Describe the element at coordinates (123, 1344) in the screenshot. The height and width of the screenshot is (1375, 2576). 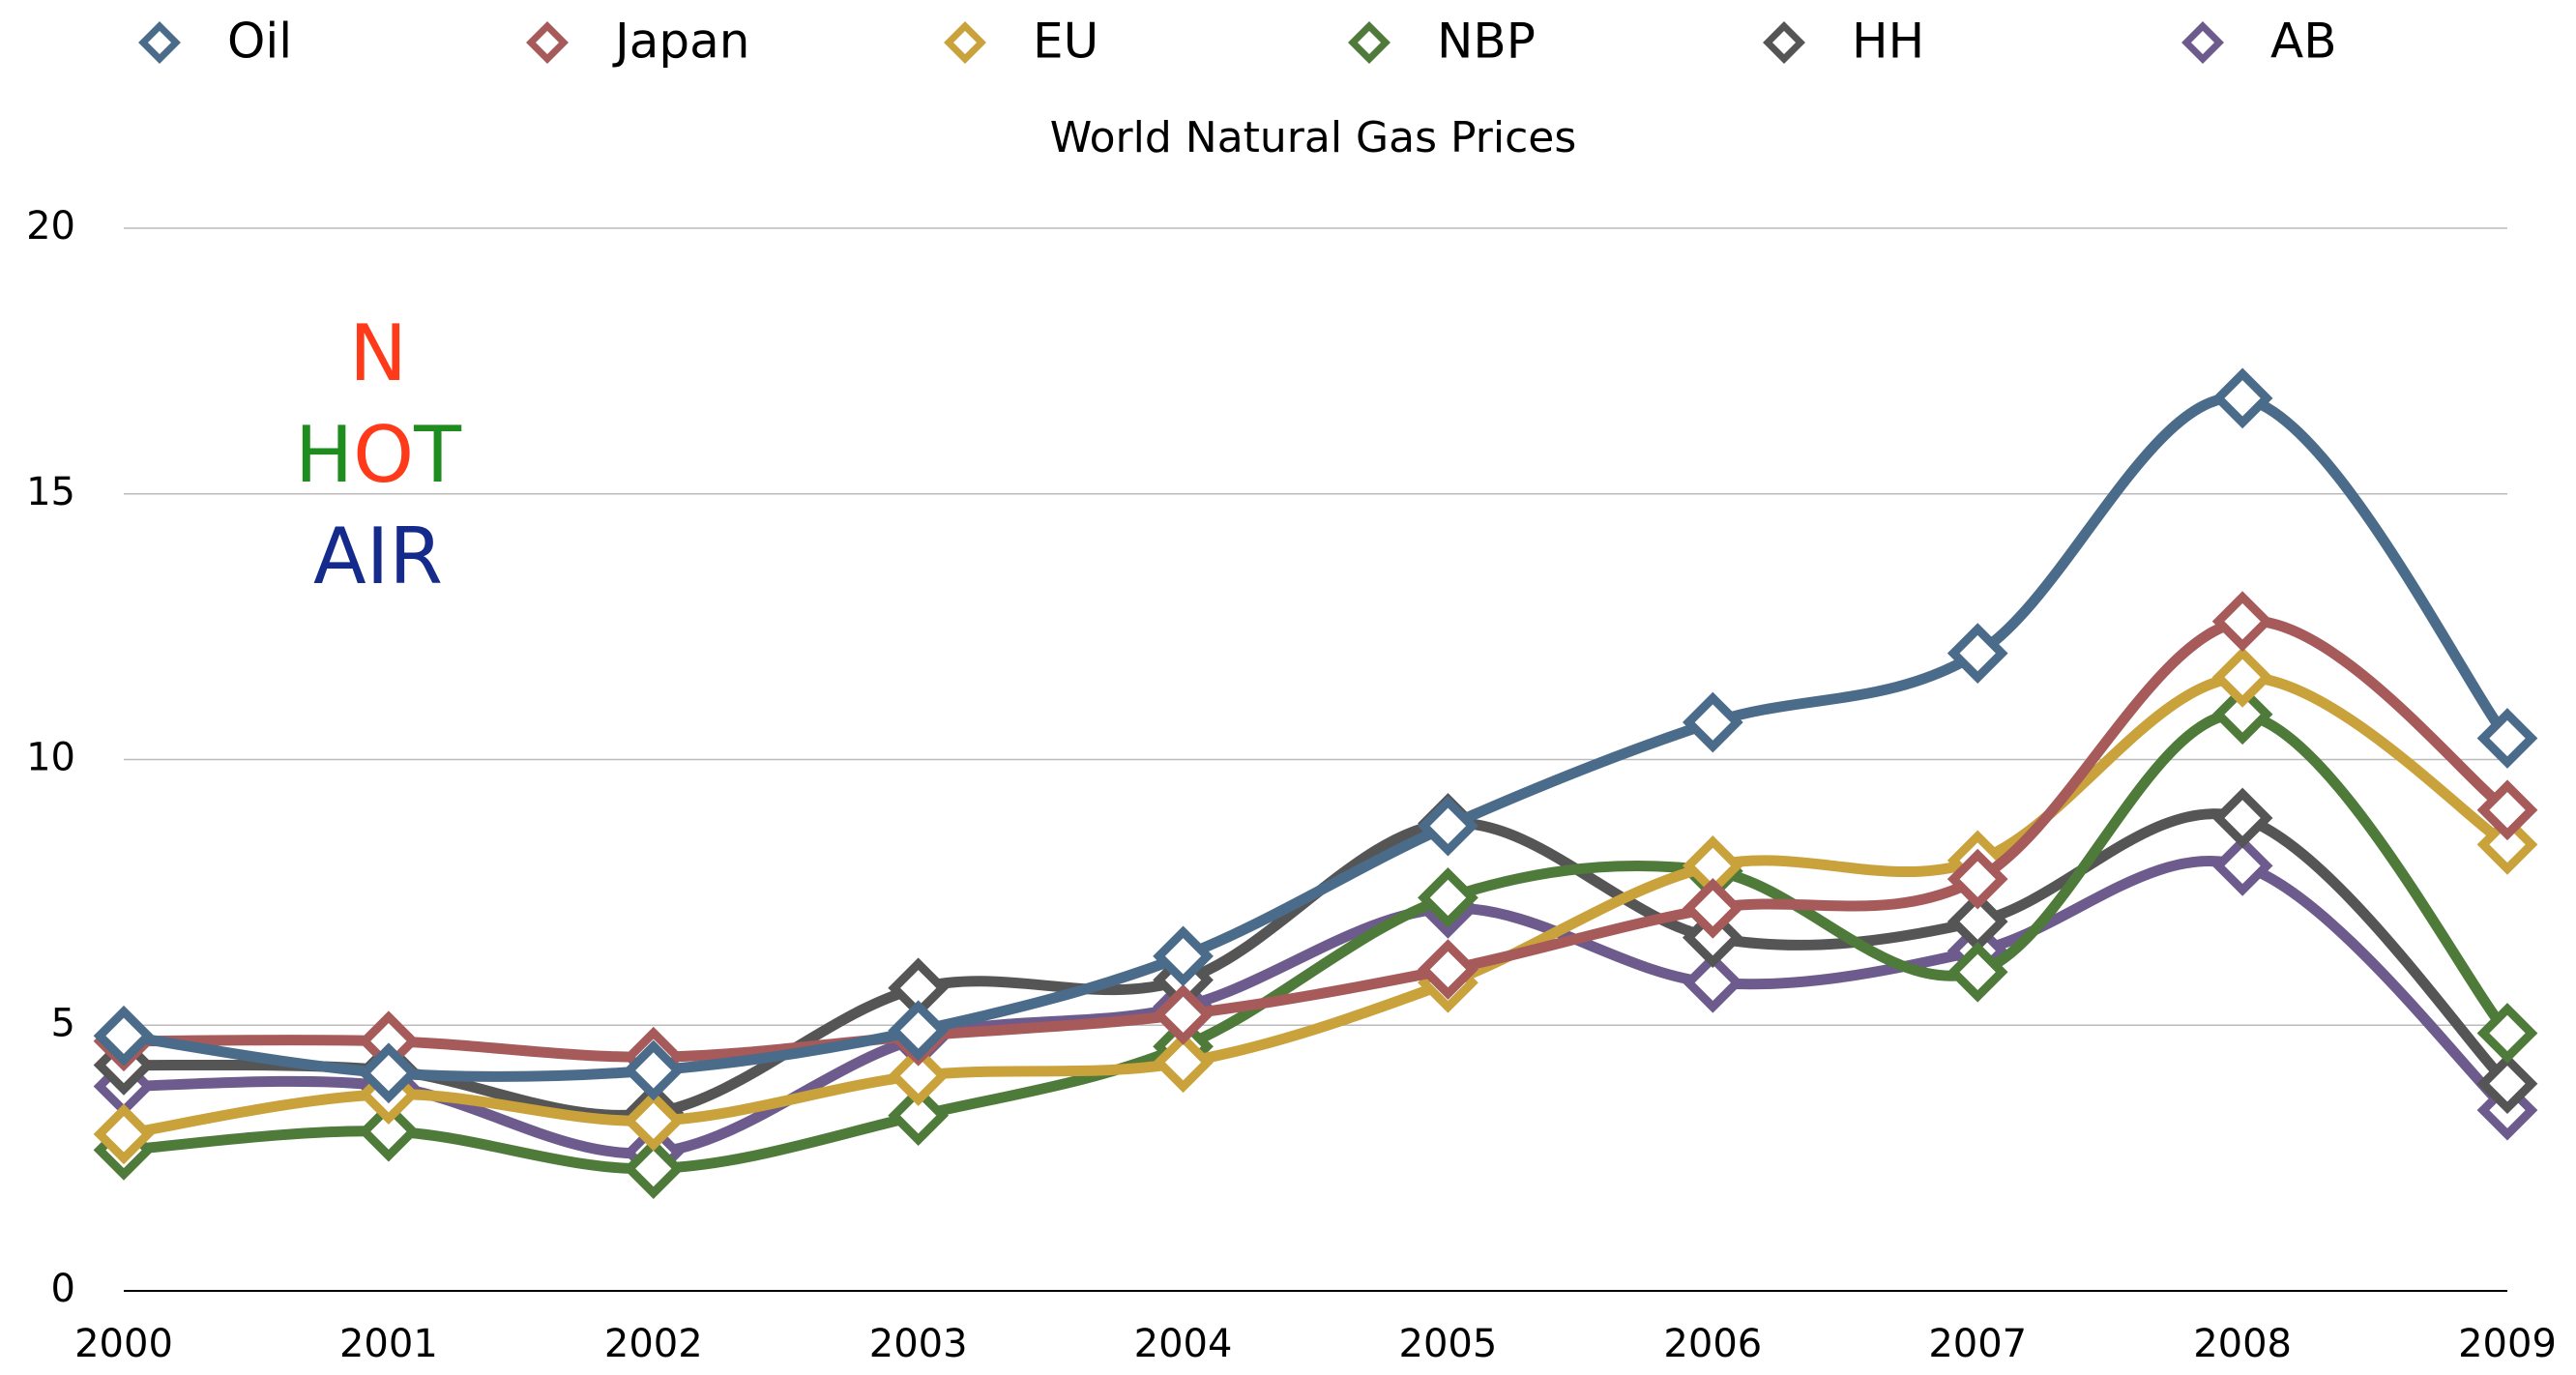
I see `x-tick-label: 2000` at that location.